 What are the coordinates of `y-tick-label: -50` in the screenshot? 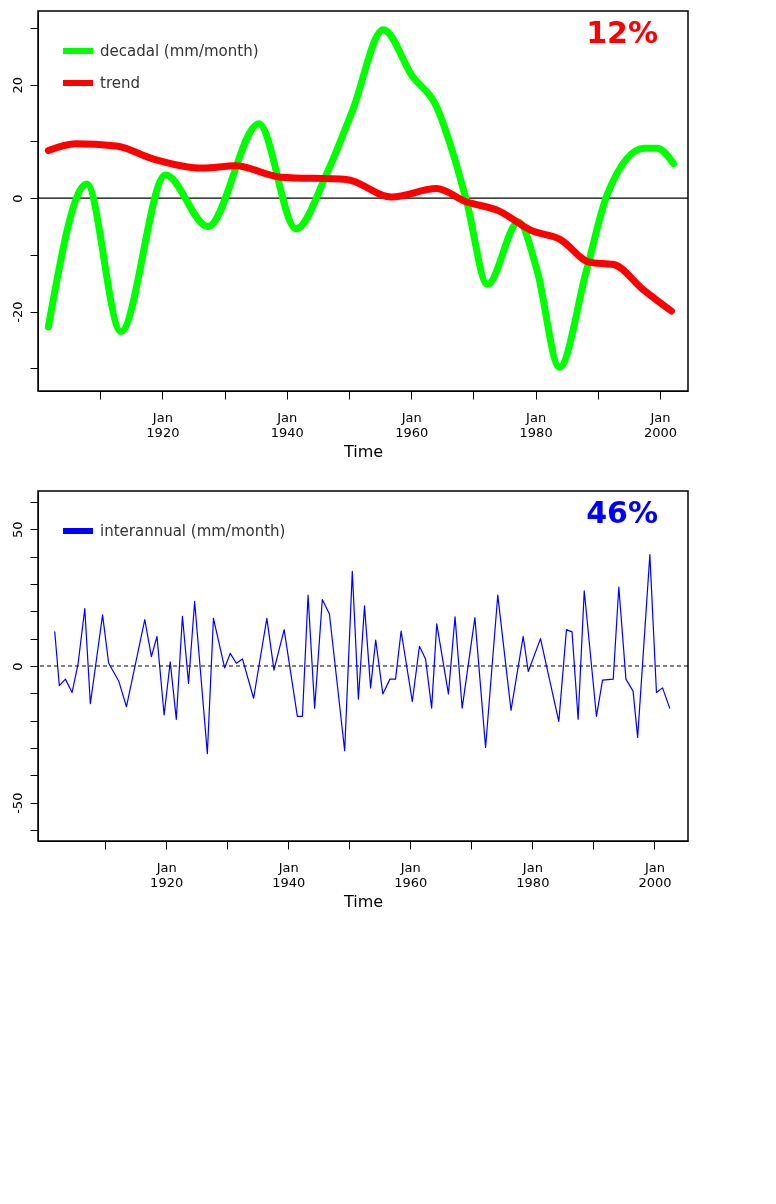 It's located at (17, 803).